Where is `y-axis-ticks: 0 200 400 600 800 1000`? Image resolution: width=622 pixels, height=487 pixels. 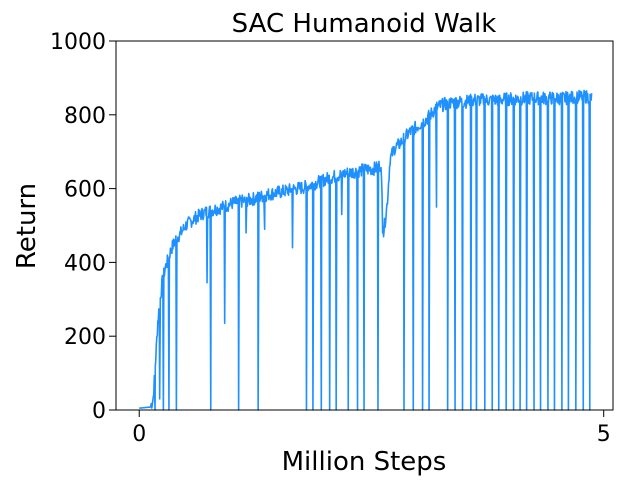
y-axis-ticks: 0 200 400 600 800 1000 is located at coordinates (83, 227).